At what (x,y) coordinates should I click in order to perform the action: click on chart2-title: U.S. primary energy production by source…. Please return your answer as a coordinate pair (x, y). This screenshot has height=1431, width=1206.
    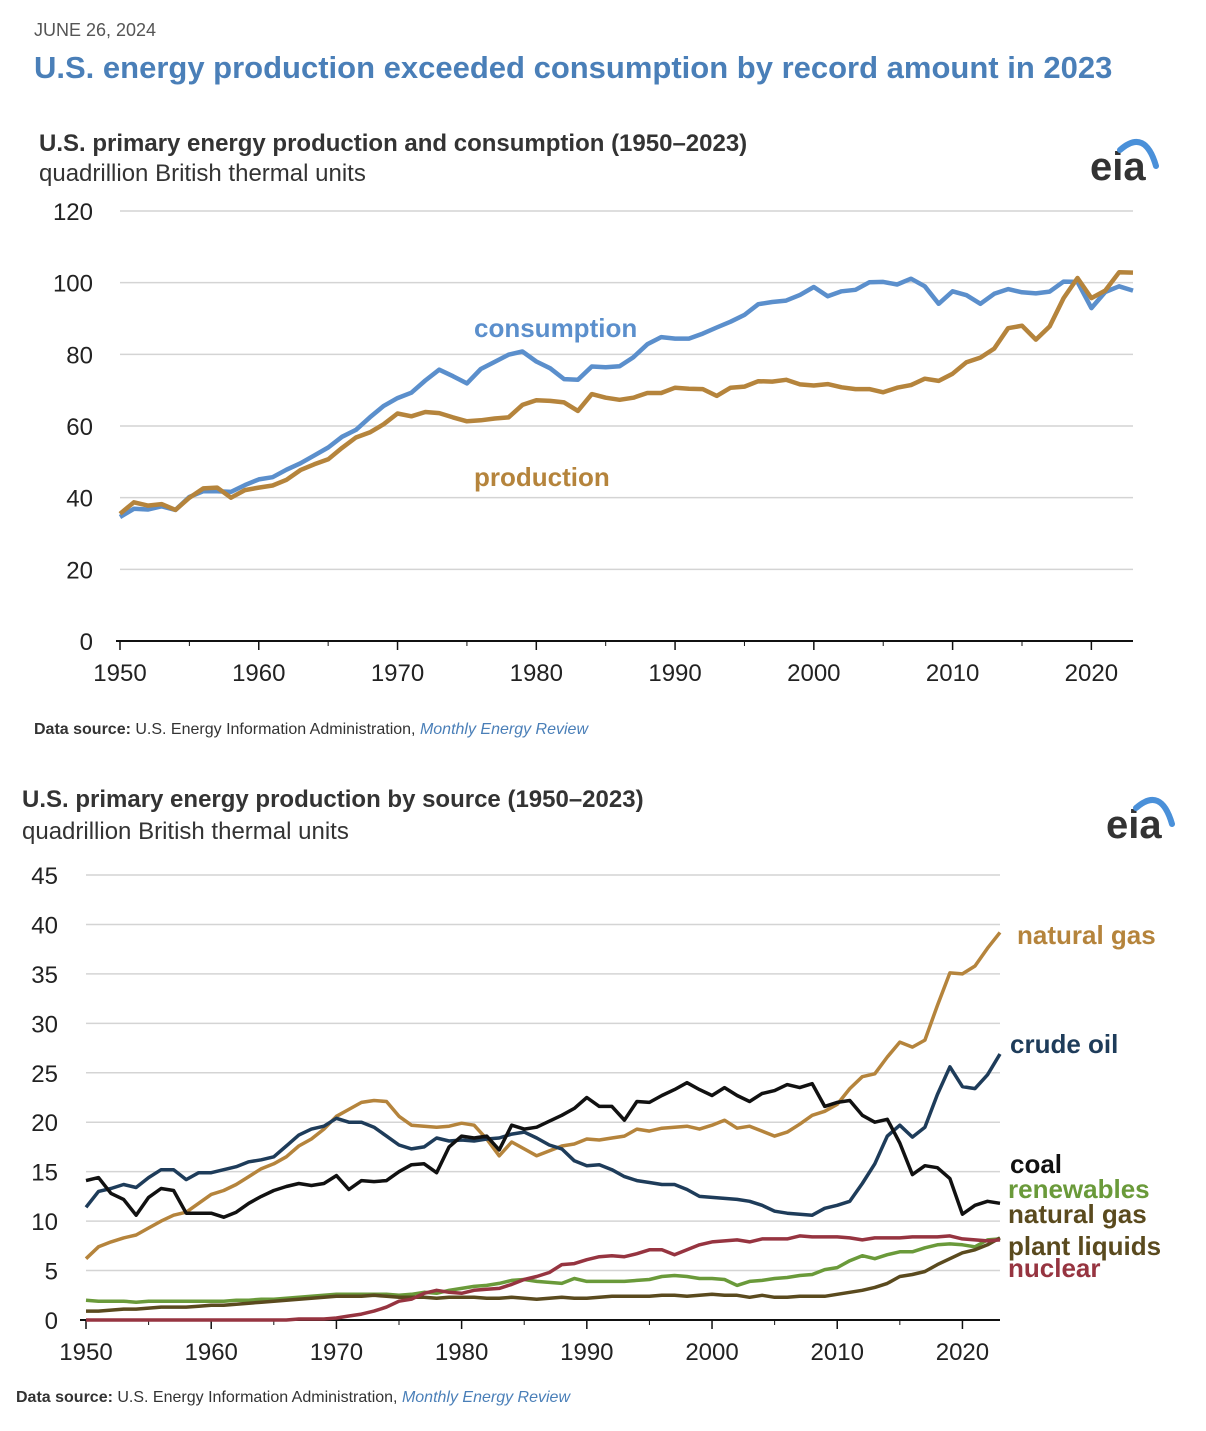
    Looking at the image, I should click on (333, 799).